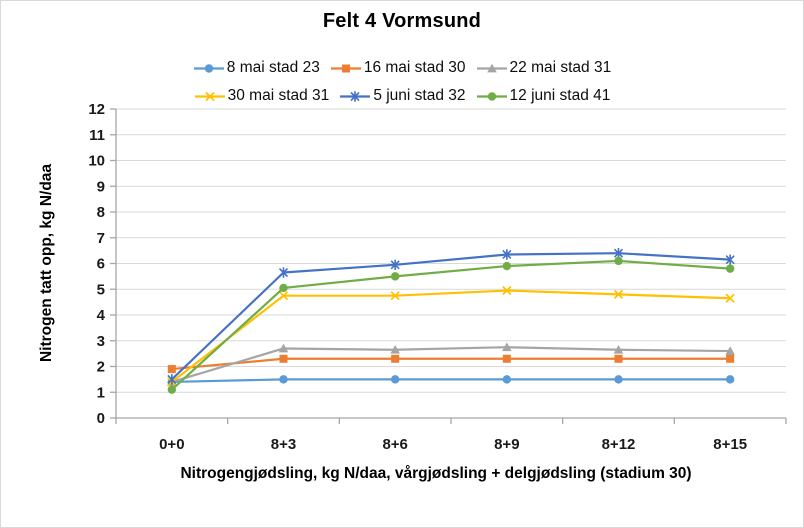 This screenshot has height=528, width=804. Describe the element at coordinates (101, 212) in the screenshot. I see `y-tick-label: 8` at that location.